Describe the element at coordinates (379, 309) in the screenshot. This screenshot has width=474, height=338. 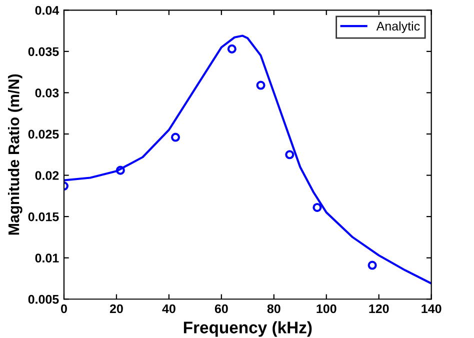
I see `x-tick-label: 120` at that location.